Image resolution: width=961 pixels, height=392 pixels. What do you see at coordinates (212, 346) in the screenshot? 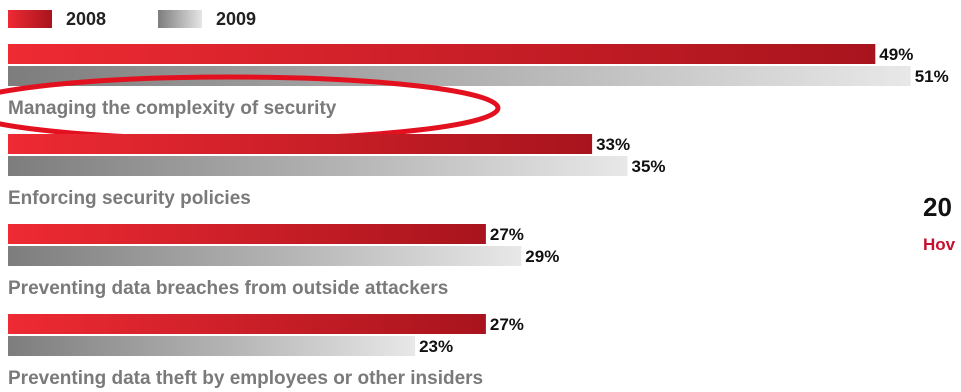
I see `bar-2009-preventing-data-theft-by-employees-or-other-insiders` at bounding box center [212, 346].